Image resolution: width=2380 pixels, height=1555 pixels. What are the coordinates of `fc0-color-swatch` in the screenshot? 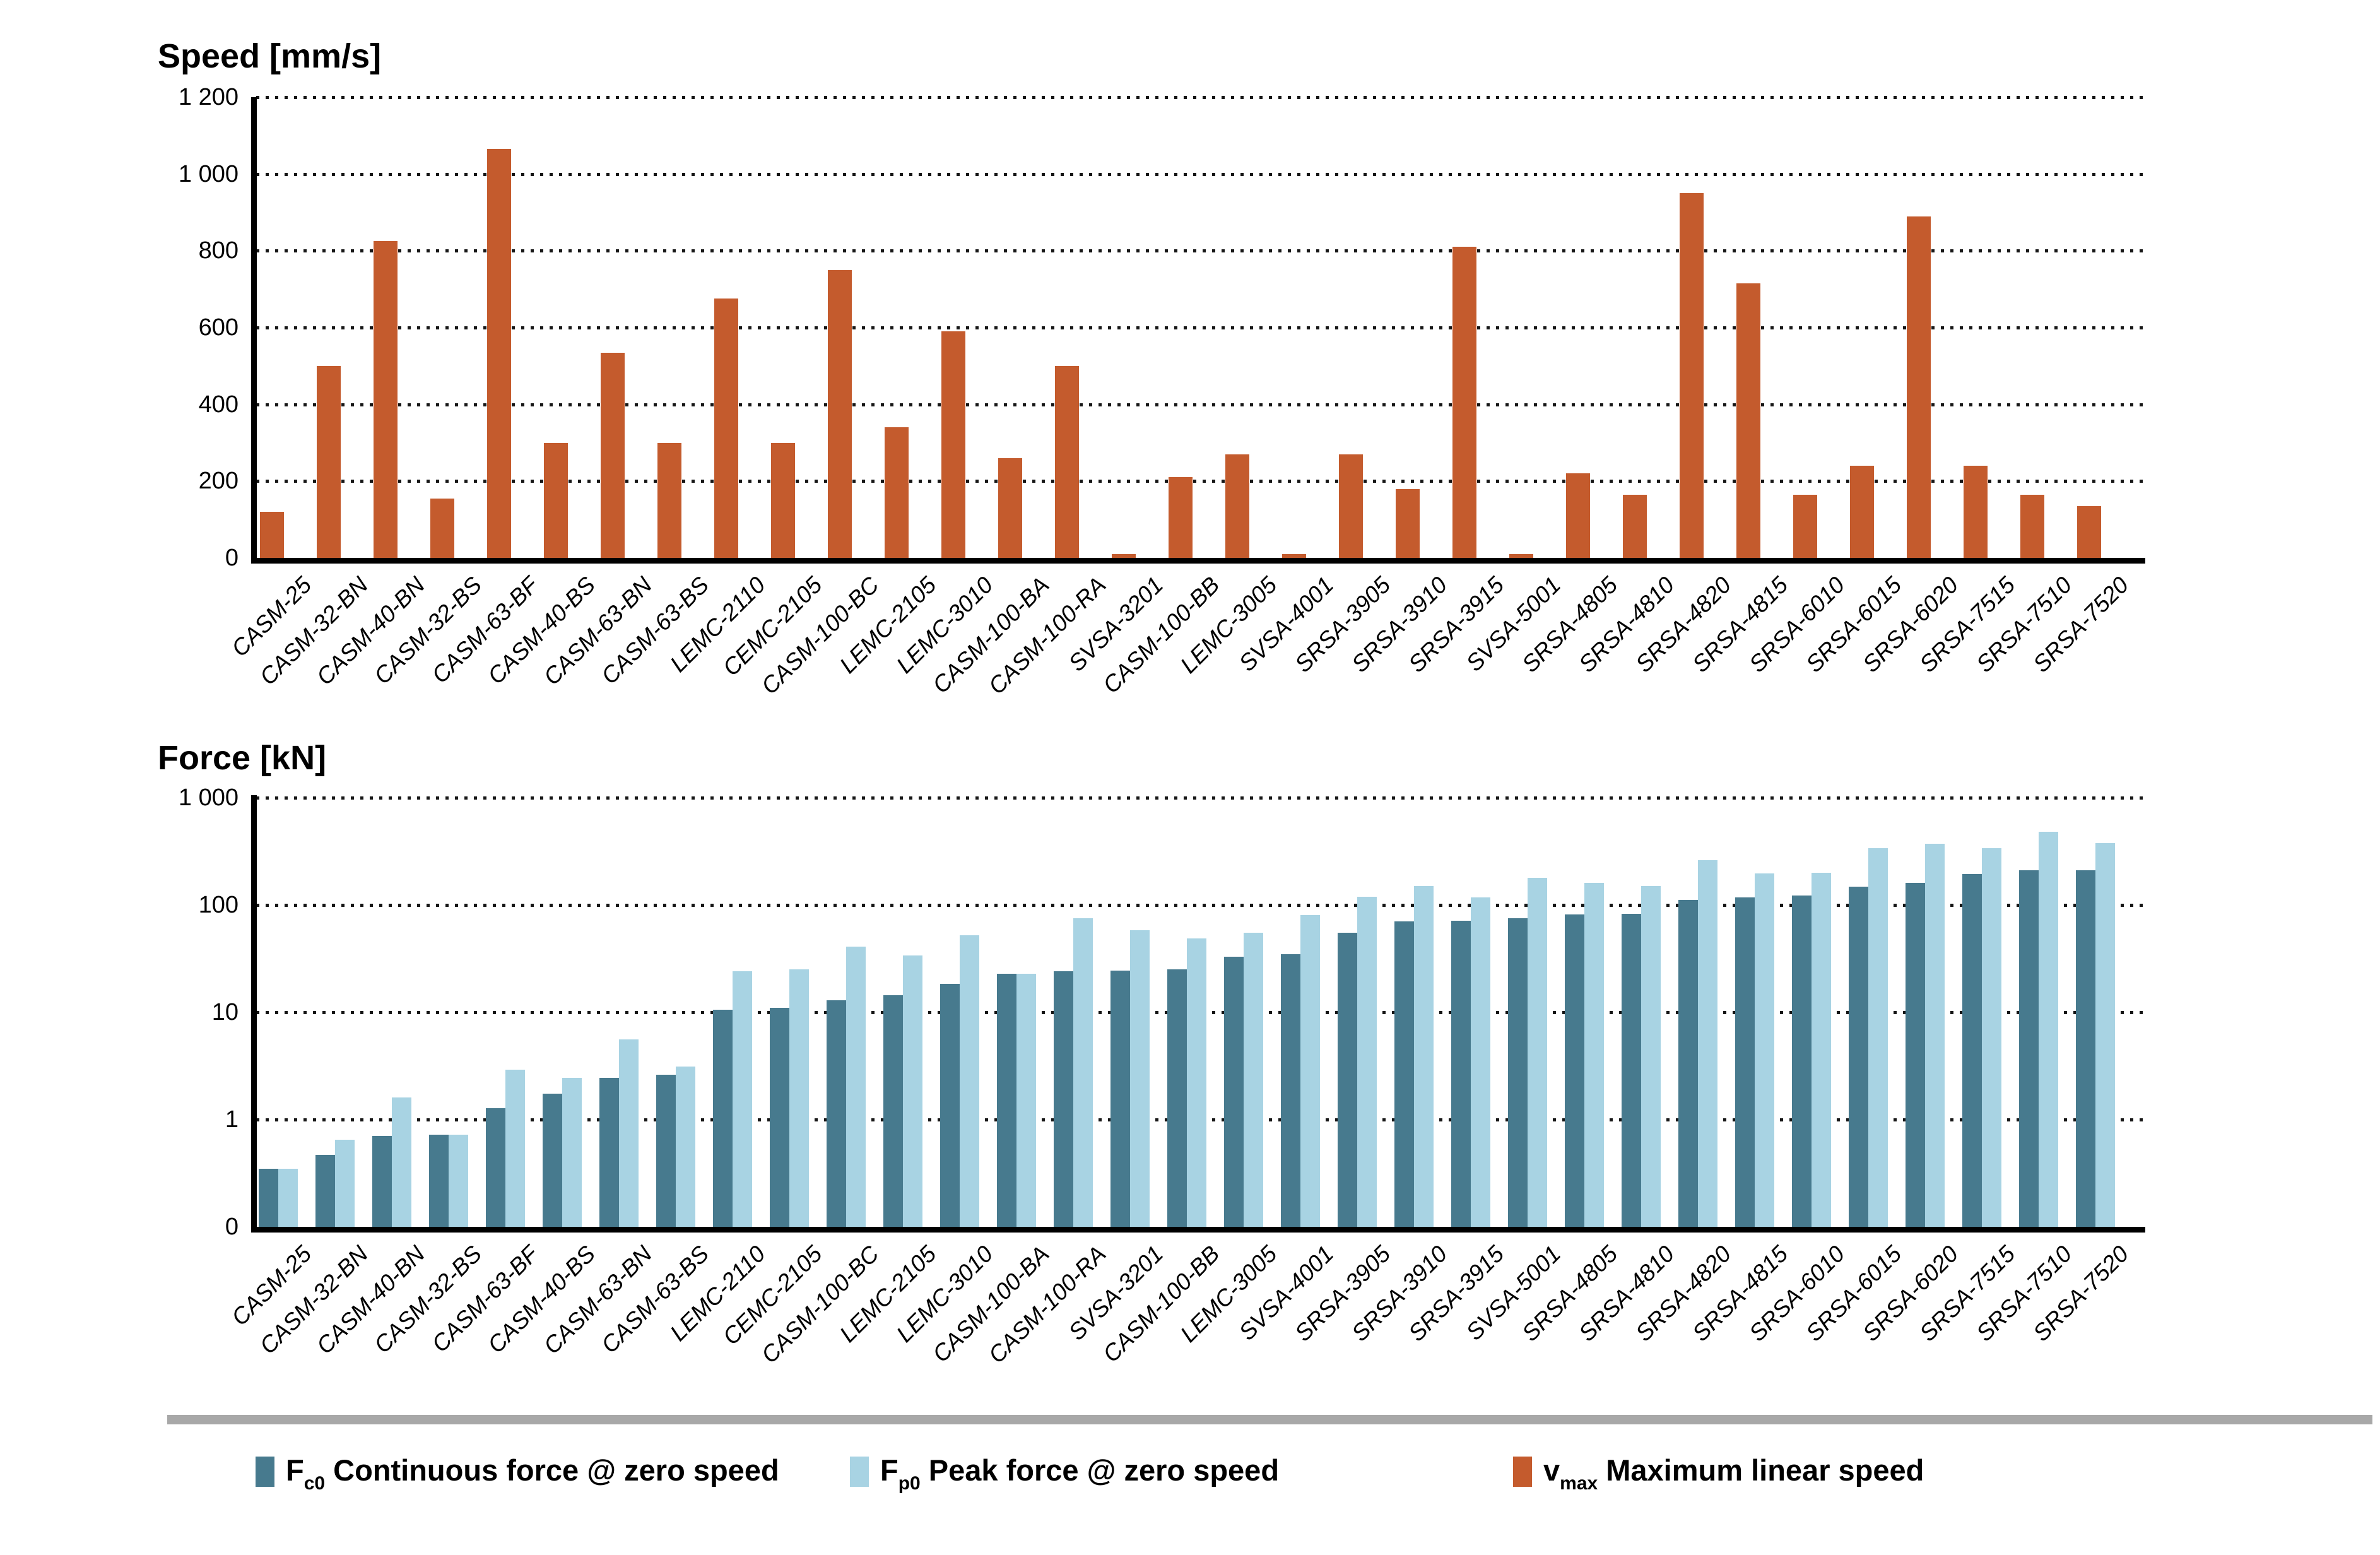 It's located at (265, 1472).